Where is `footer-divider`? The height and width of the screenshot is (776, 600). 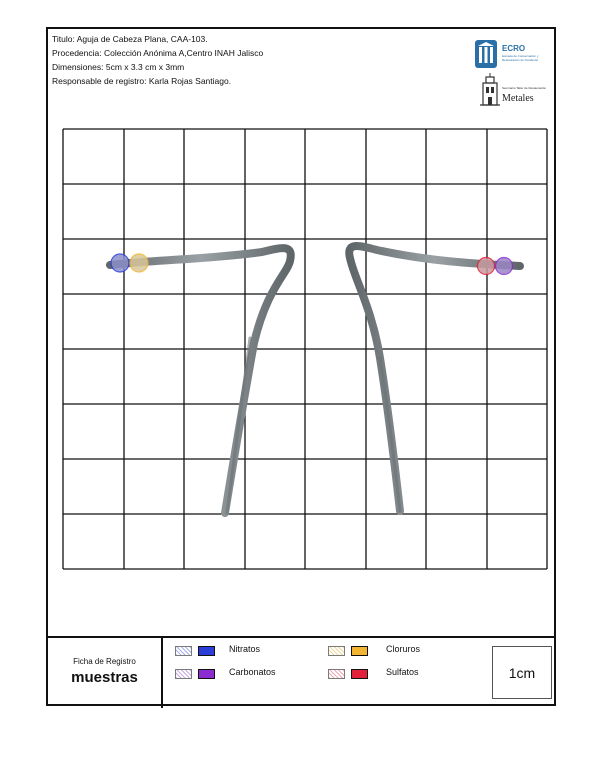
footer-divider is located at coordinates (162, 673).